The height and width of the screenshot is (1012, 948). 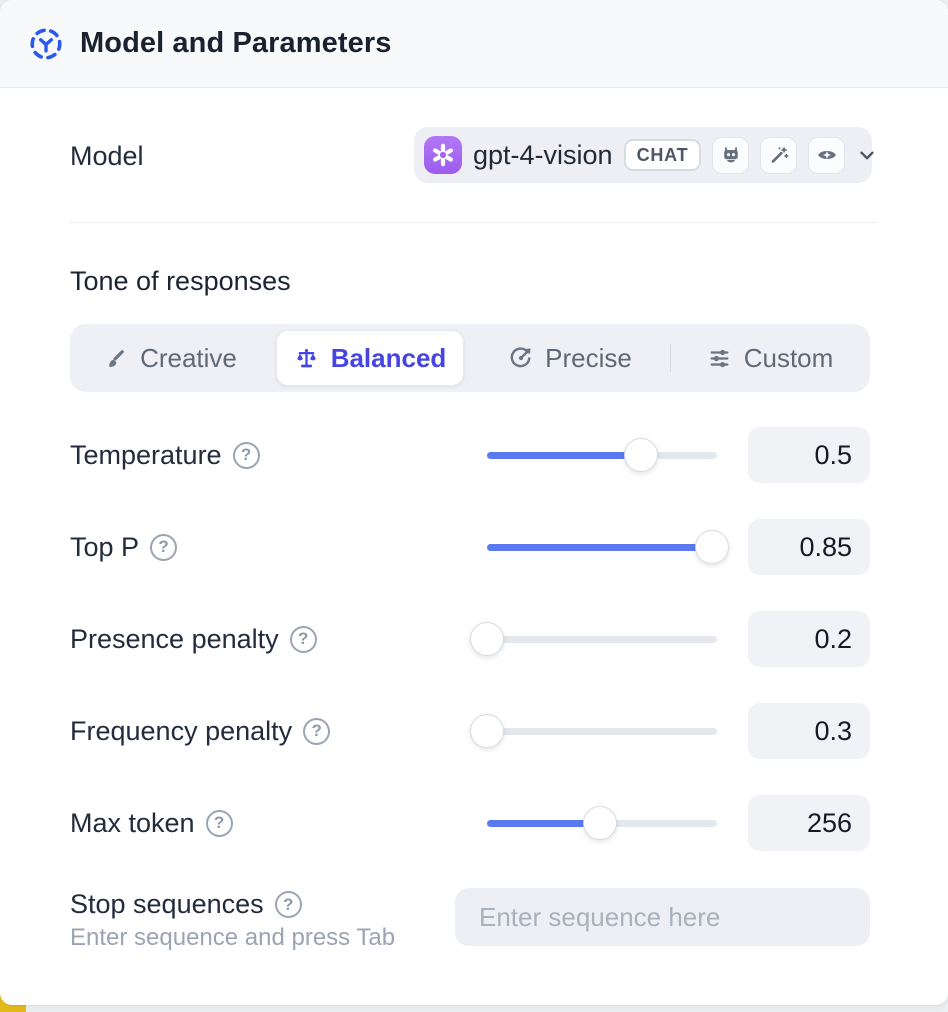 What do you see at coordinates (474, 222) in the screenshot?
I see `section-divider` at bounding box center [474, 222].